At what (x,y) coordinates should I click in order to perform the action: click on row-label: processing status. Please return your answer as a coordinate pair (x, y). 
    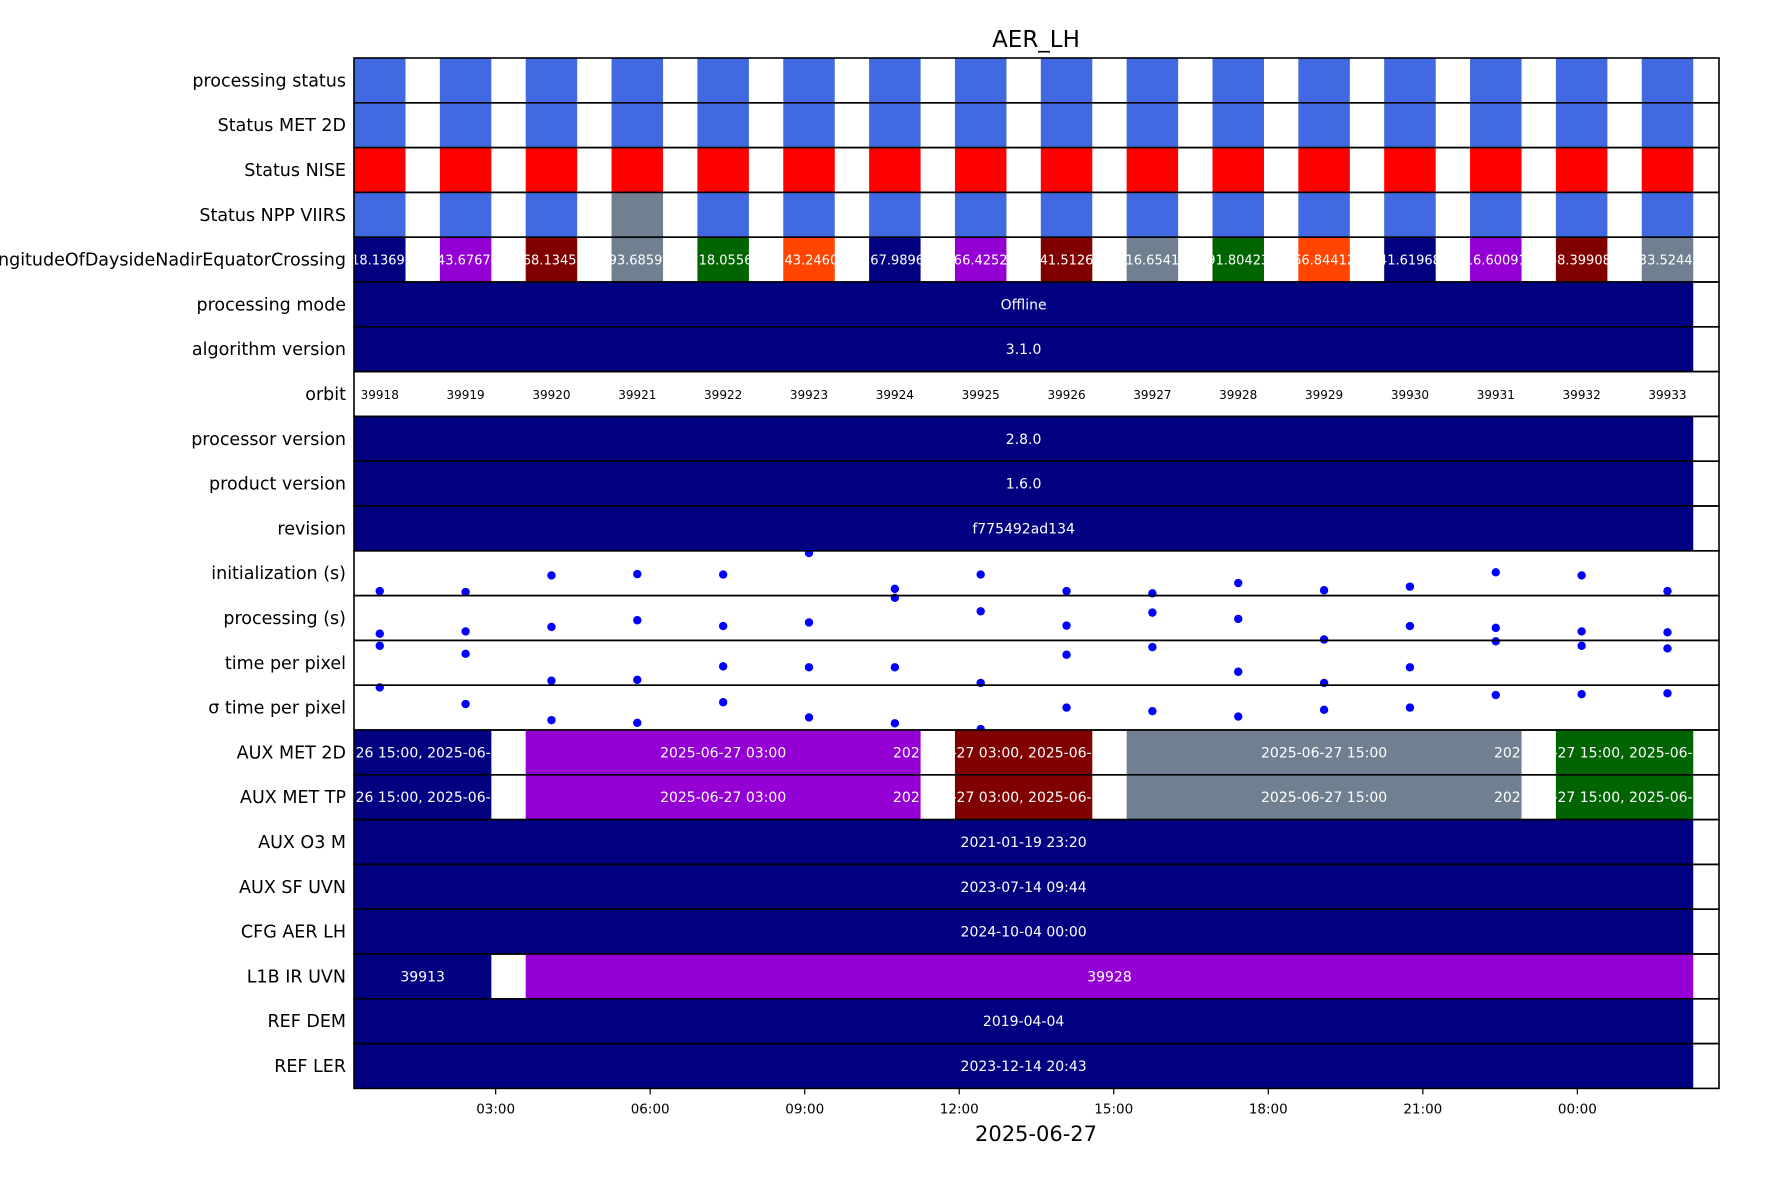
    Looking at the image, I should click on (269, 81).